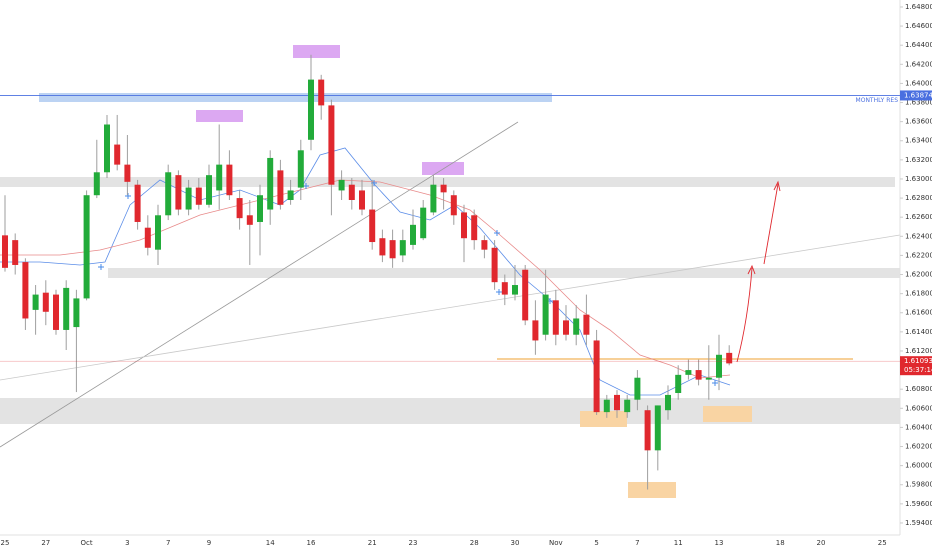 Image resolution: width=932 pixels, height=550 pixels. I want to click on x-tick-label: 7, so click(168, 543).